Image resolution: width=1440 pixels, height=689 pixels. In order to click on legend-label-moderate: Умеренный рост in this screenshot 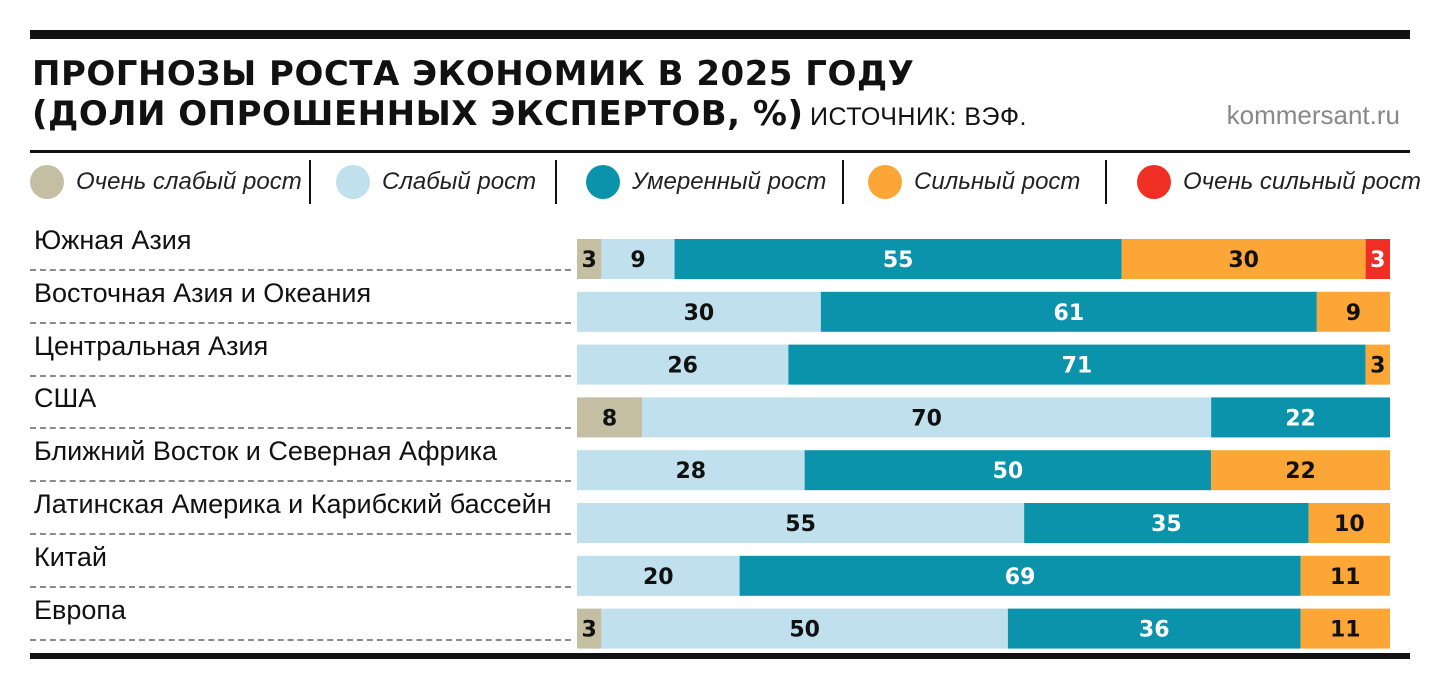, I will do `click(729, 181)`.